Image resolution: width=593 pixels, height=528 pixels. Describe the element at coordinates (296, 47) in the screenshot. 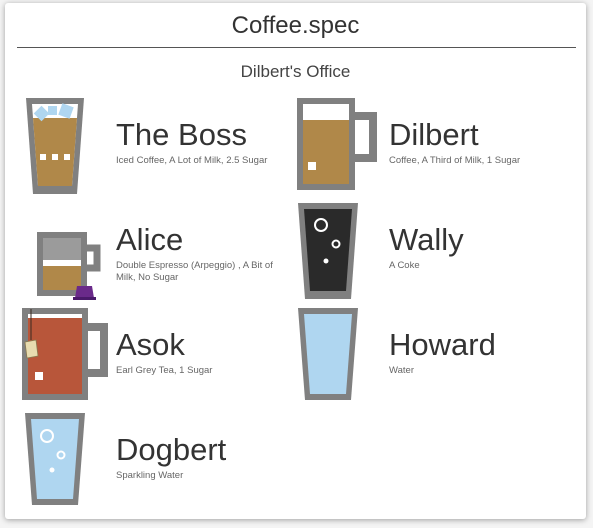

I see `title-divider` at that location.